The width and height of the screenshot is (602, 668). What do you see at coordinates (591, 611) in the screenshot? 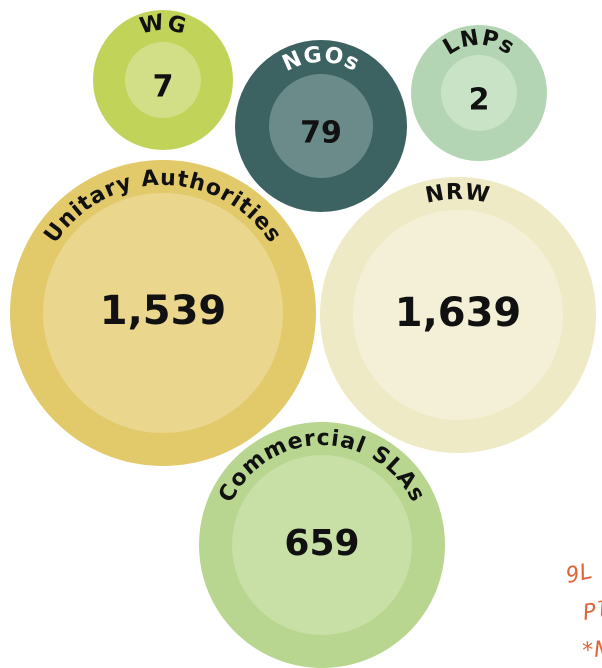
I see `annotation: Pl` at bounding box center [591, 611].